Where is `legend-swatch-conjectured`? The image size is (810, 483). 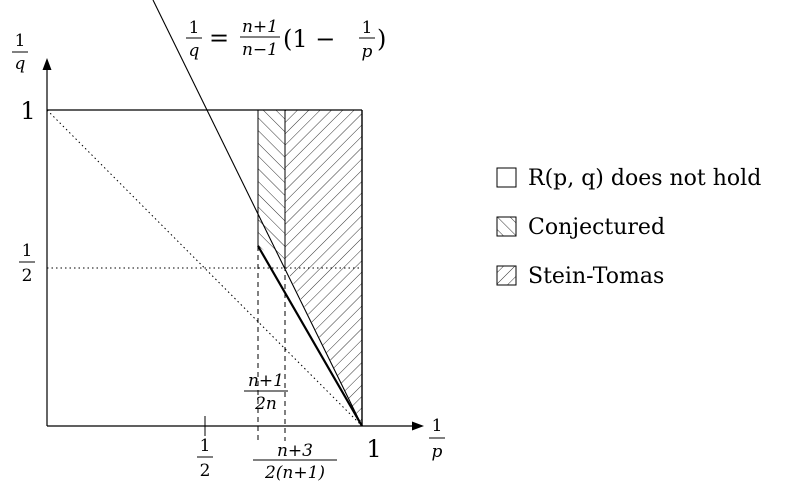
legend-swatch-conjectured is located at coordinates (506, 226).